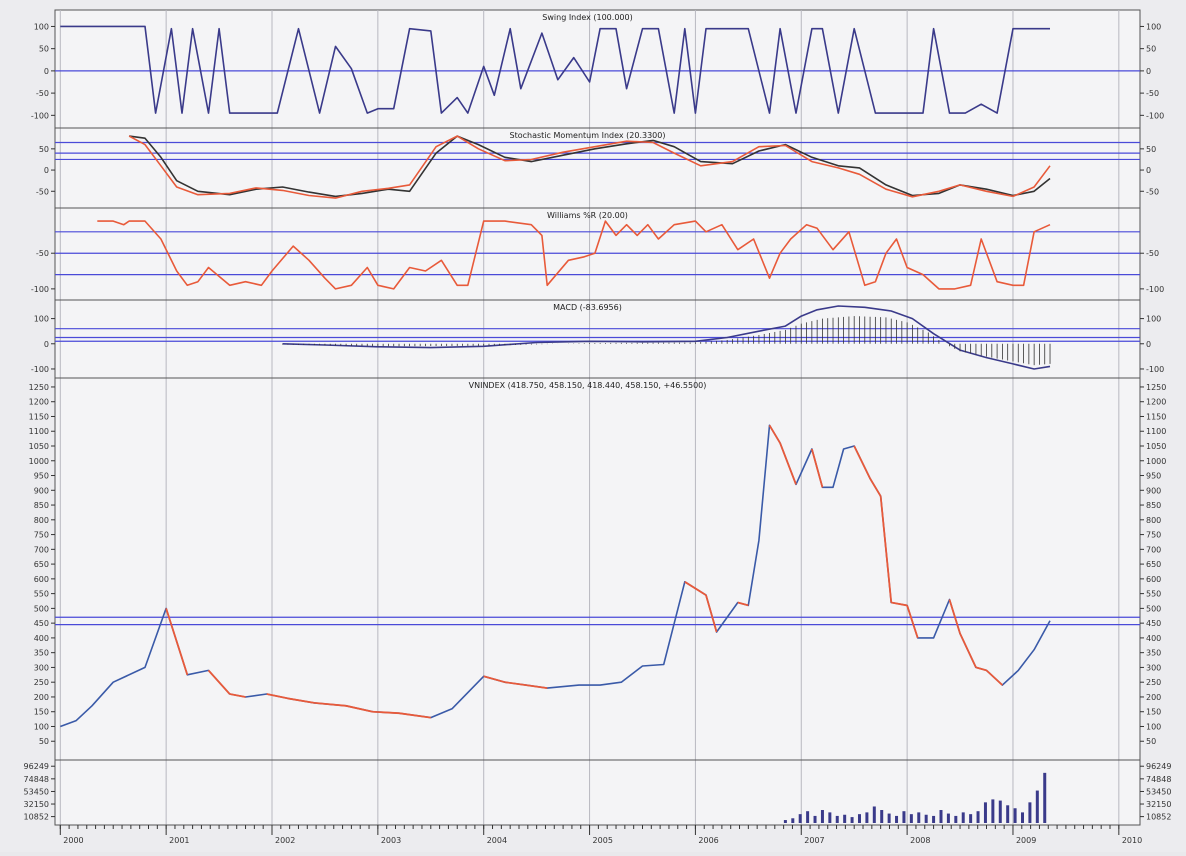  What do you see at coordinates (41, 476) in the screenshot?
I see `y-tick-label-left-4-6: 950` at bounding box center [41, 476].